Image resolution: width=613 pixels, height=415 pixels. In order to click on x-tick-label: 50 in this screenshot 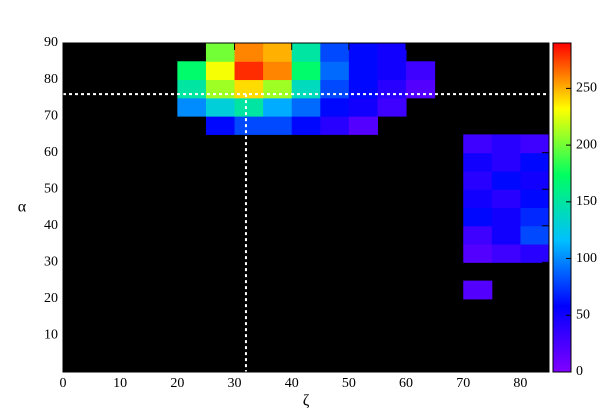, I will do `click(349, 383)`.